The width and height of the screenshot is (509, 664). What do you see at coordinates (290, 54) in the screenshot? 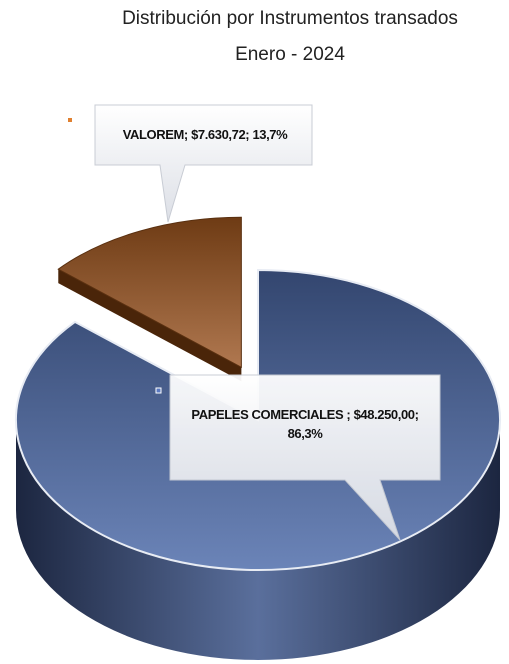
I see `chart-subtitle: Enero - 2024` at bounding box center [290, 54].